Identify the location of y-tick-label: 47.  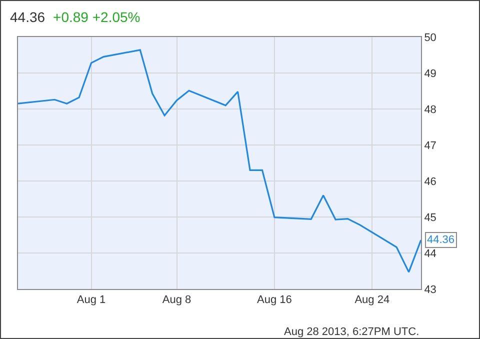
(430, 146).